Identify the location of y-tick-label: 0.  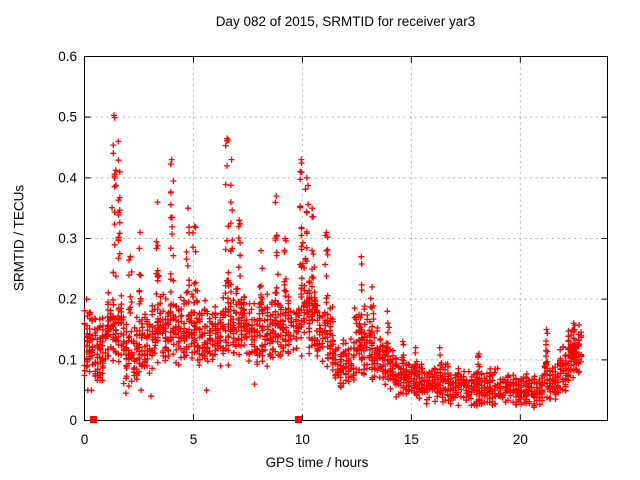
(73, 420).